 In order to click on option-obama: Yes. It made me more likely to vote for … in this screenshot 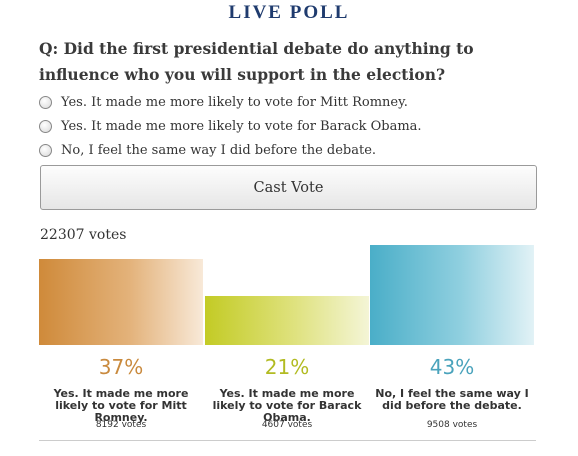, I will do `click(299, 126)`.